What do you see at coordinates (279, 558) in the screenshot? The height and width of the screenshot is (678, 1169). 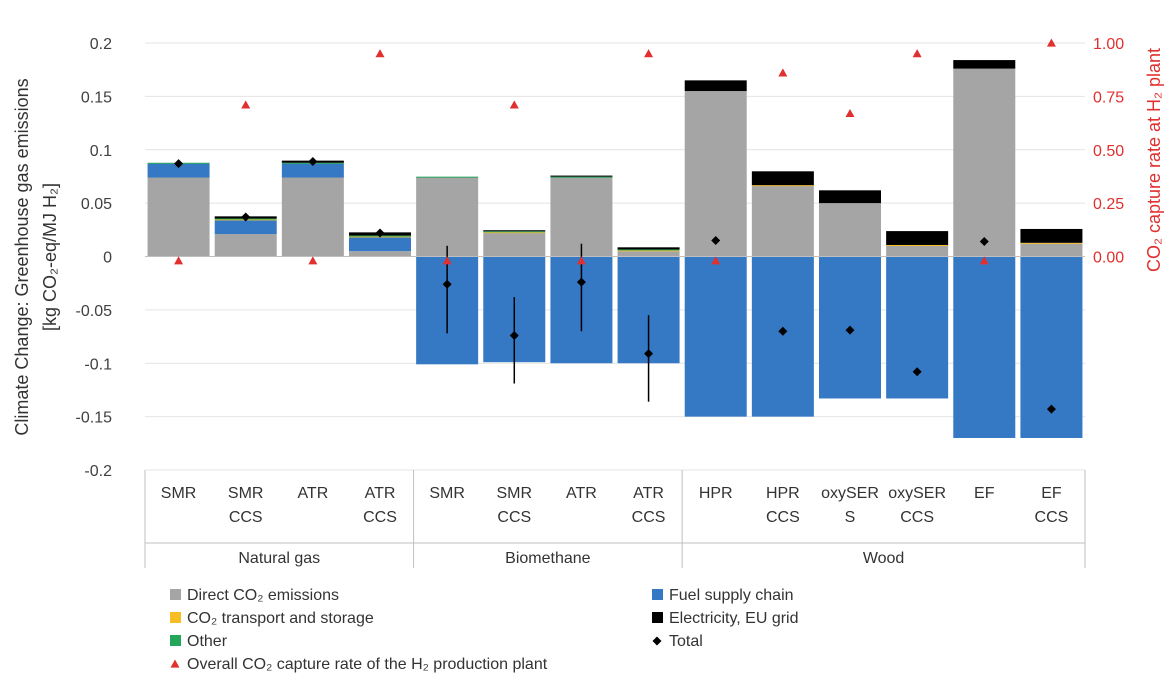 I see `group-label: Natural gas` at bounding box center [279, 558].